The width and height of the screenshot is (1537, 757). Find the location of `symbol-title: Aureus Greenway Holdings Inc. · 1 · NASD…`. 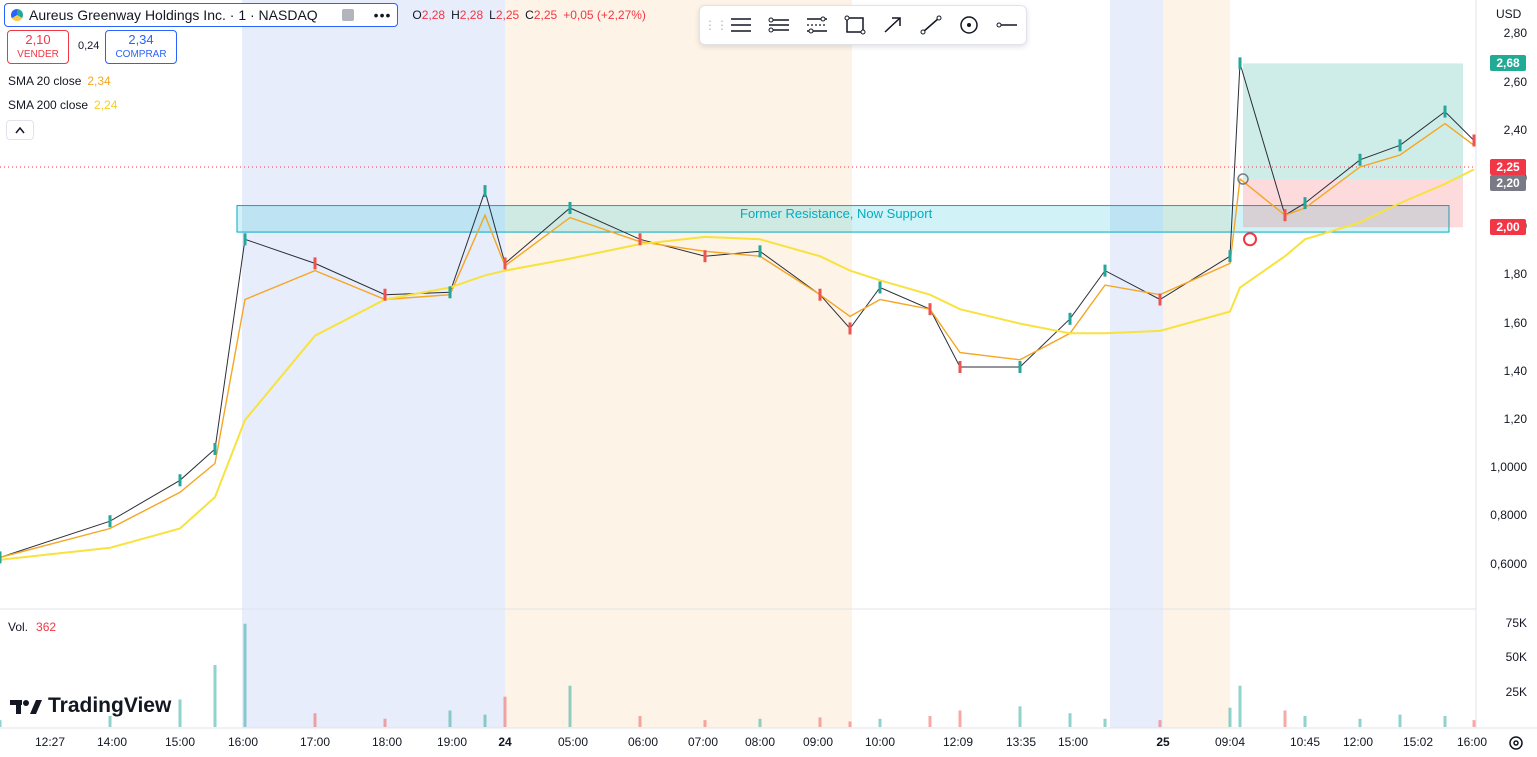

symbol-title: Aureus Greenway Holdings Inc. · 1 · NASD… is located at coordinates (173, 15).